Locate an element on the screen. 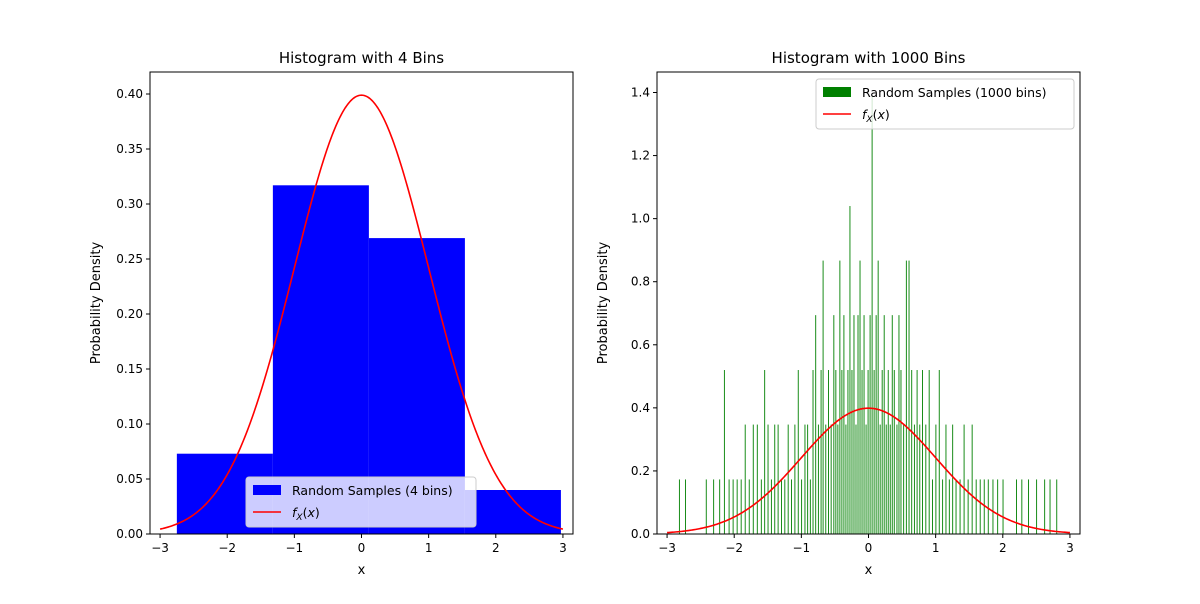  pdf-curve is located at coordinates (868, 470).